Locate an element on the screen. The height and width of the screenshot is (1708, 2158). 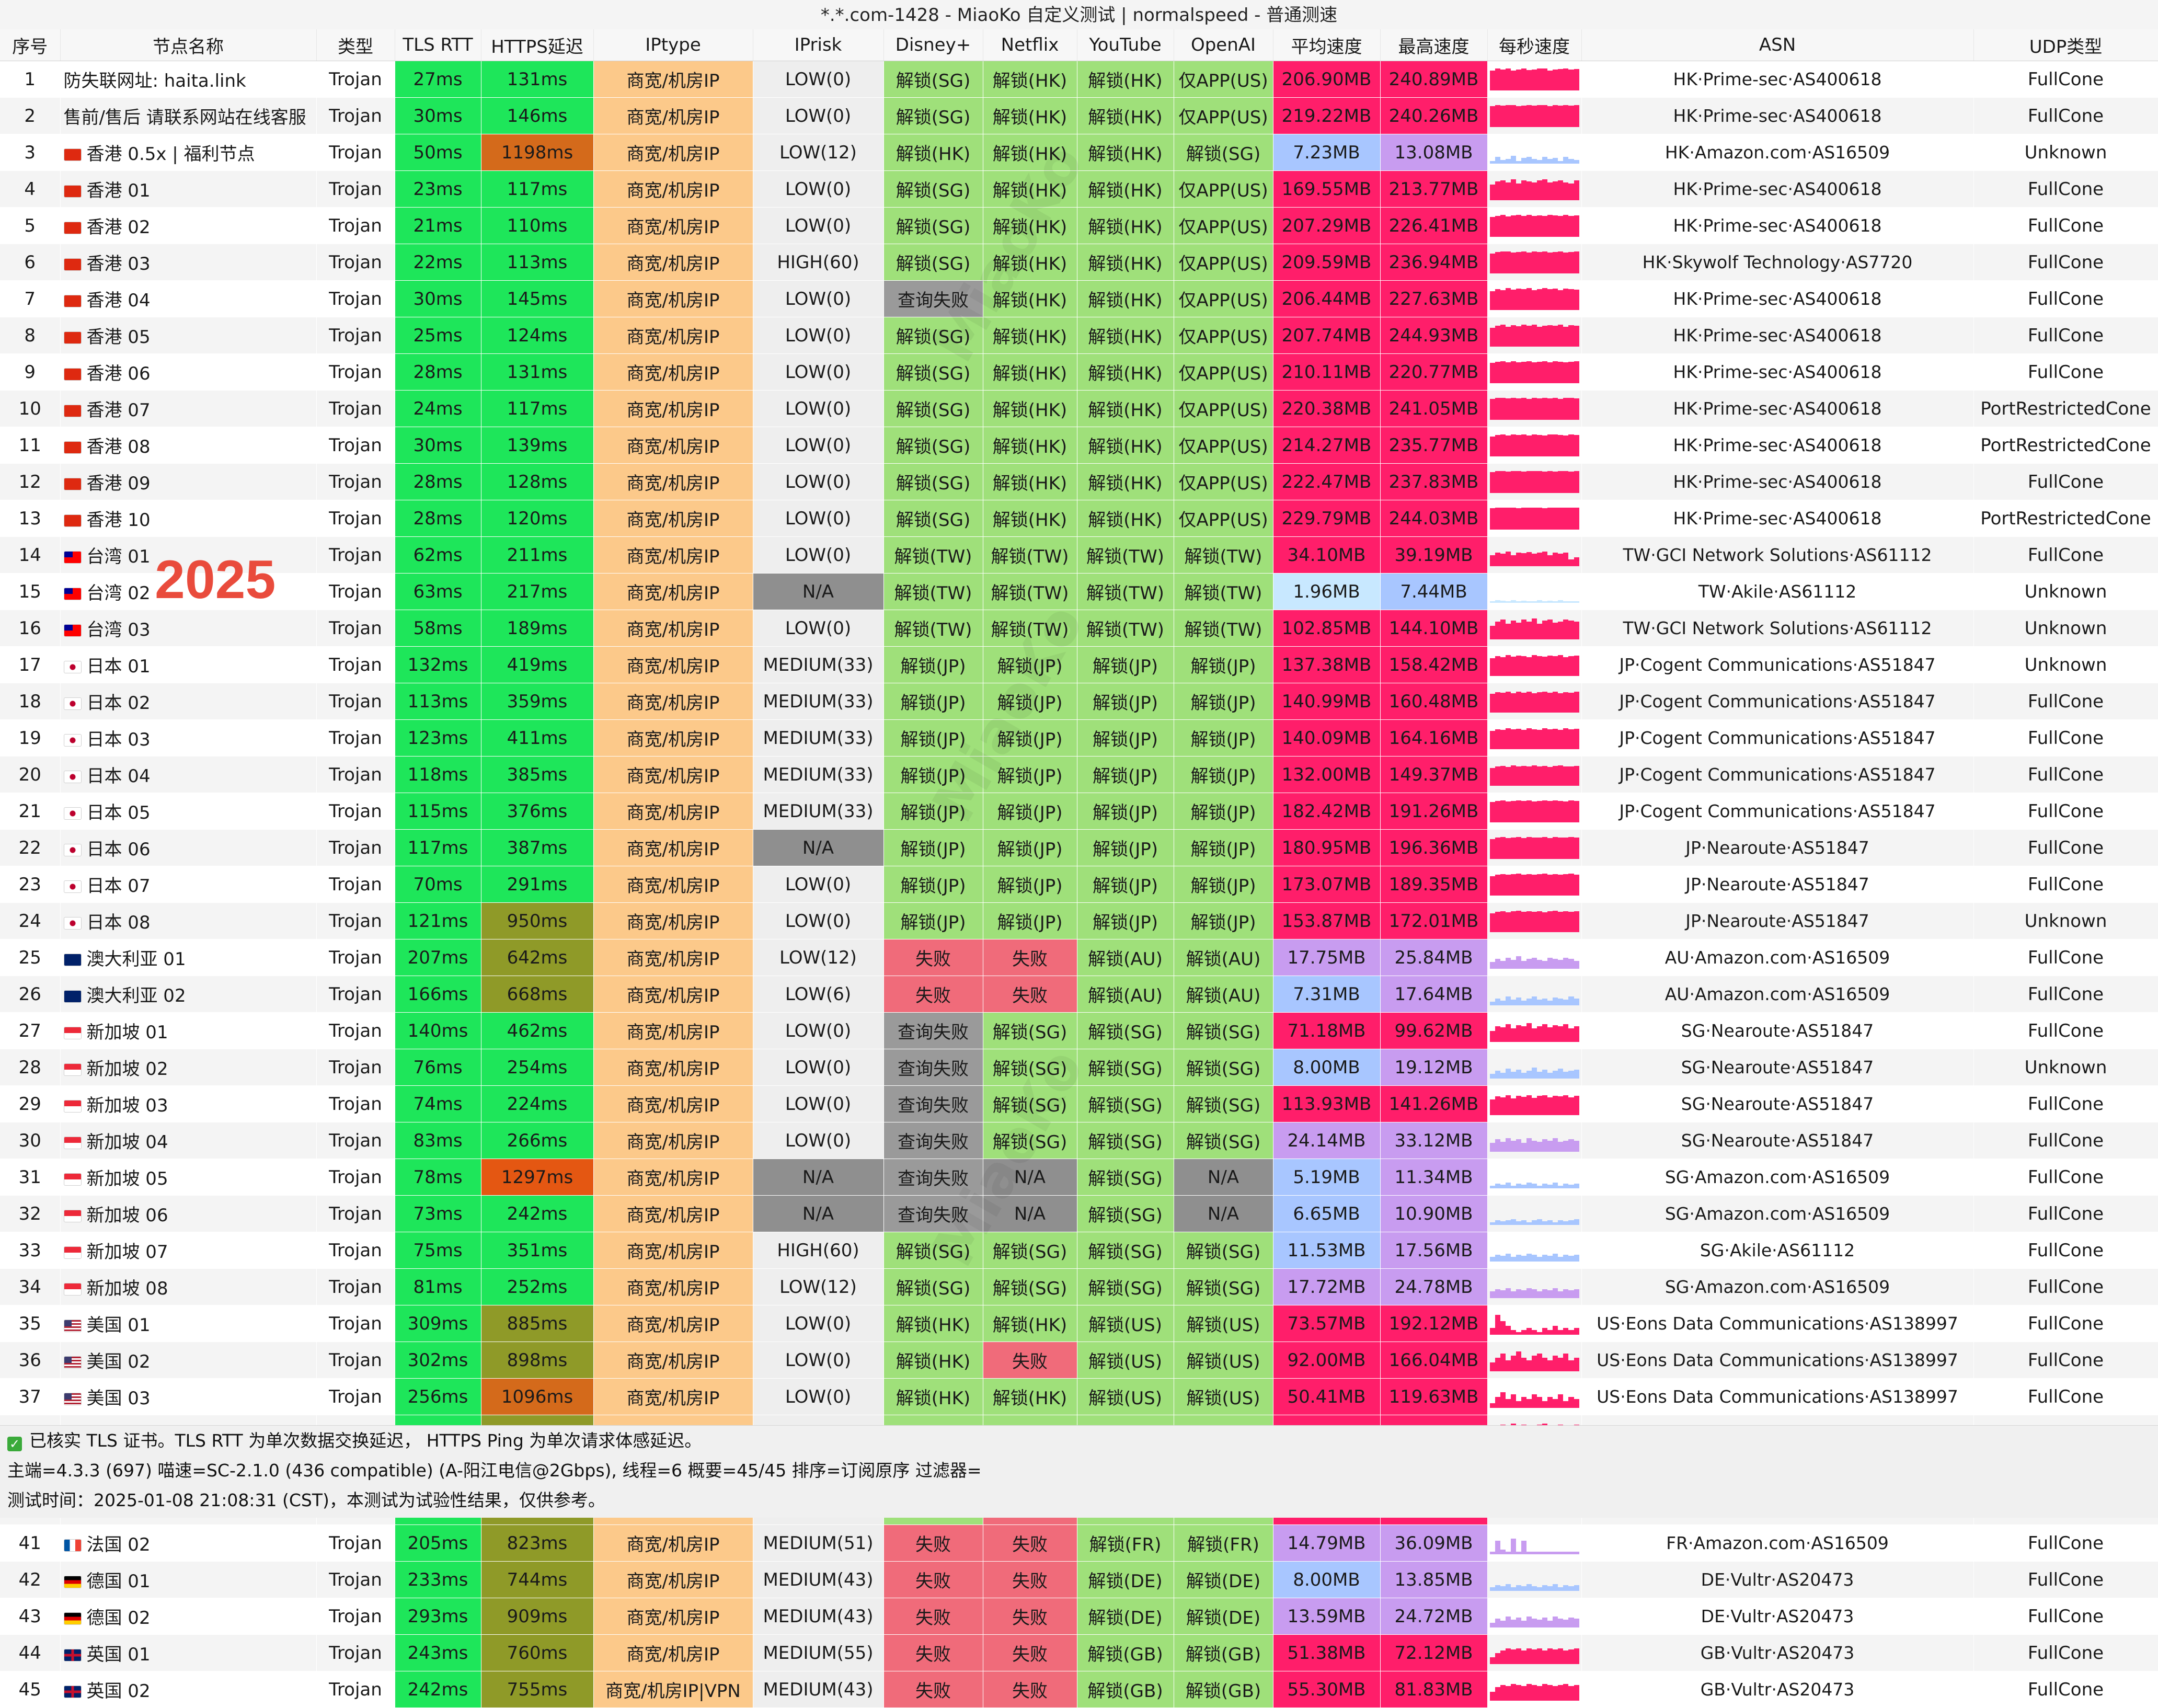
node-name-label: 新加坡 07 is located at coordinates (127, 1252).